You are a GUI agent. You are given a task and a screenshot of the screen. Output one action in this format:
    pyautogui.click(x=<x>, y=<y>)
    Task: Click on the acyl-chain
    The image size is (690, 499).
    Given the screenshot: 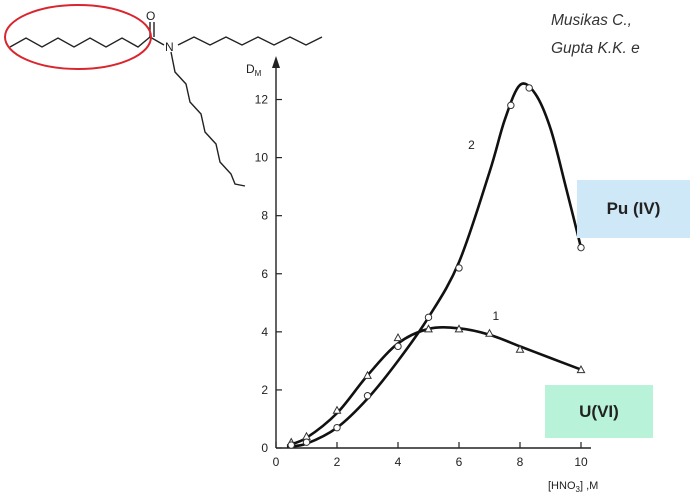 What is the action you would take?
    pyautogui.click(x=80, y=42)
    